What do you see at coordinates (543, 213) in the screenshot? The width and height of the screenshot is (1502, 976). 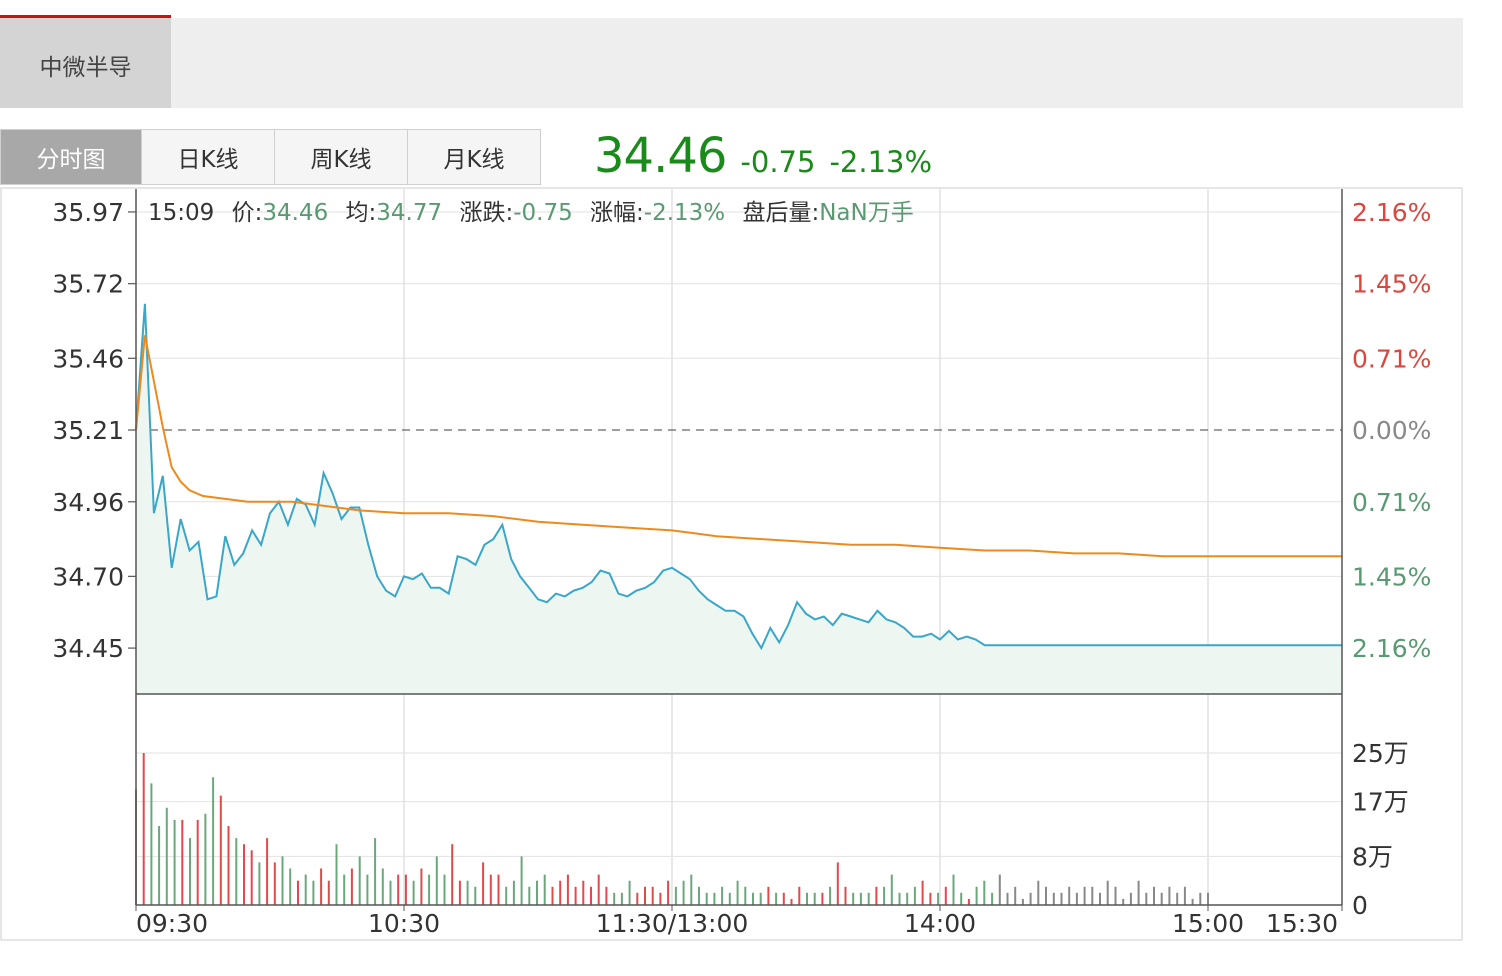 I see `info-change: -0.75` at bounding box center [543, 213].